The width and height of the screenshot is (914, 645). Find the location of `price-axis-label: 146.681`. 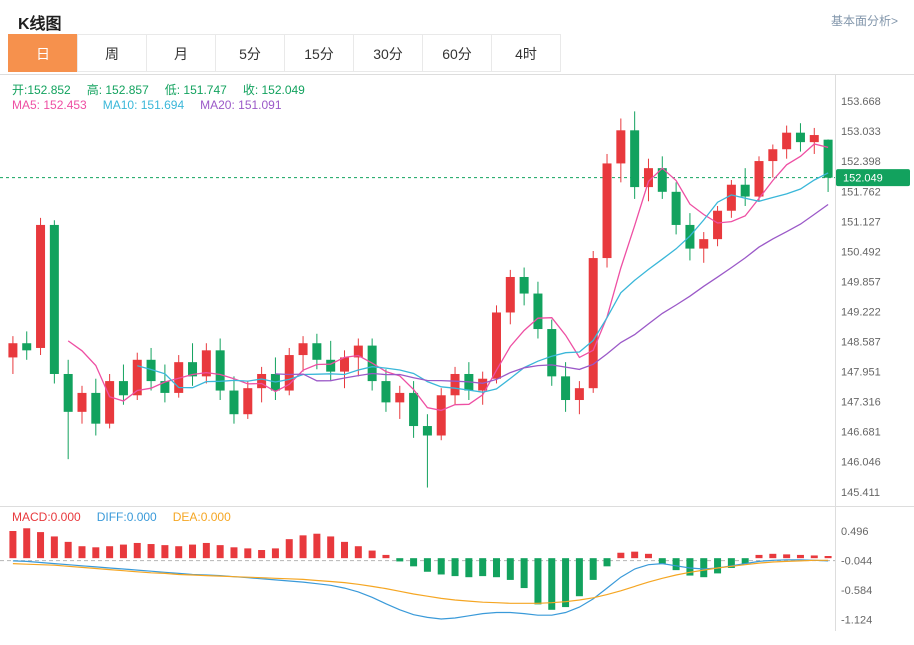

price-axis-label: 146.681 is located at coordinates (861, 433).